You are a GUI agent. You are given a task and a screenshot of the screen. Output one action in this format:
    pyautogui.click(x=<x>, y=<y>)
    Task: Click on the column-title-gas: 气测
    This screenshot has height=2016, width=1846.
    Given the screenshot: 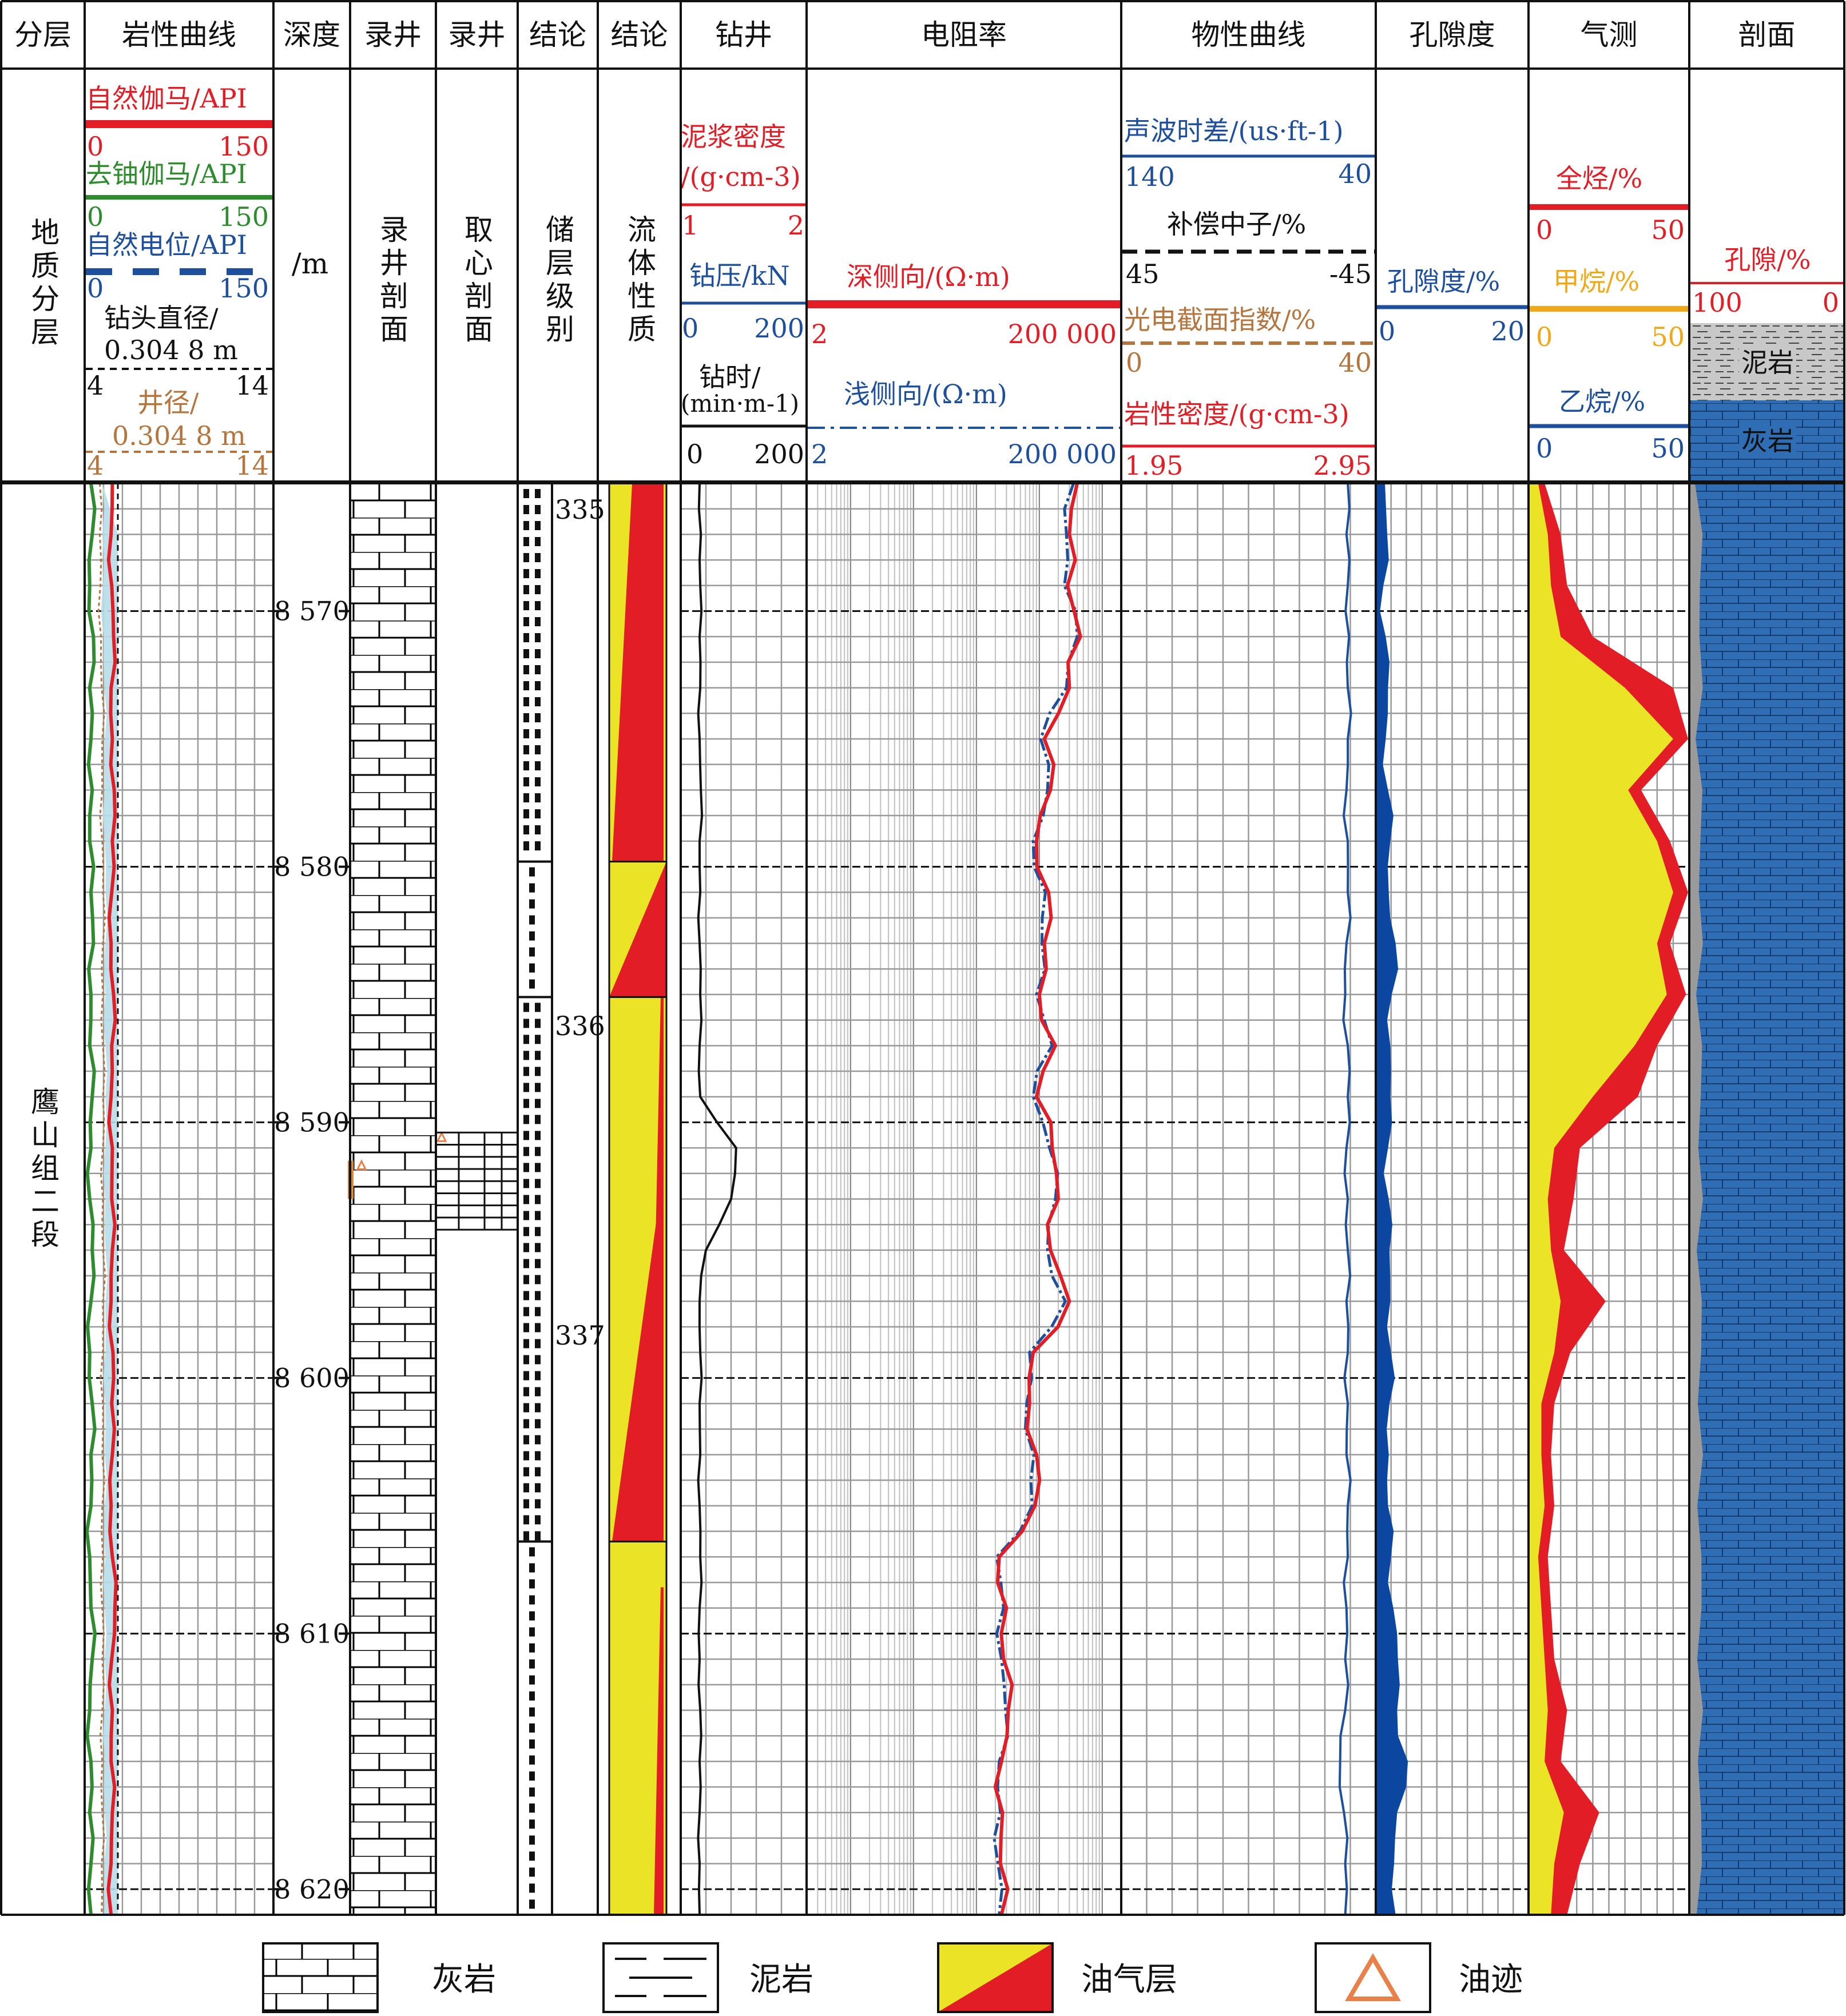 What is the action you would take?
    pyautogui.click(x=1609, y=34)
    